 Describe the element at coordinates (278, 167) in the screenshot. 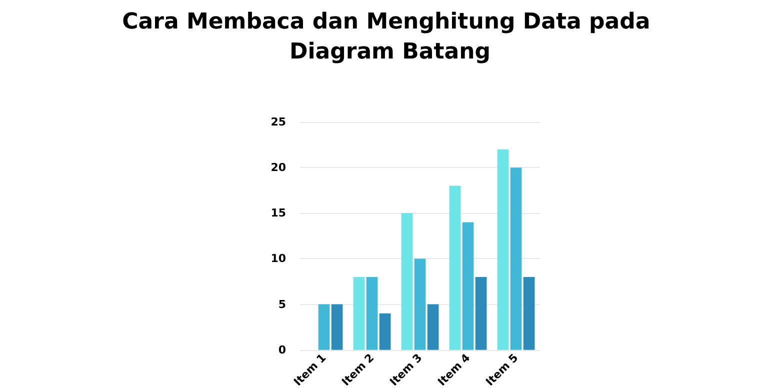

I see `y-tick-label: 20` at that location.